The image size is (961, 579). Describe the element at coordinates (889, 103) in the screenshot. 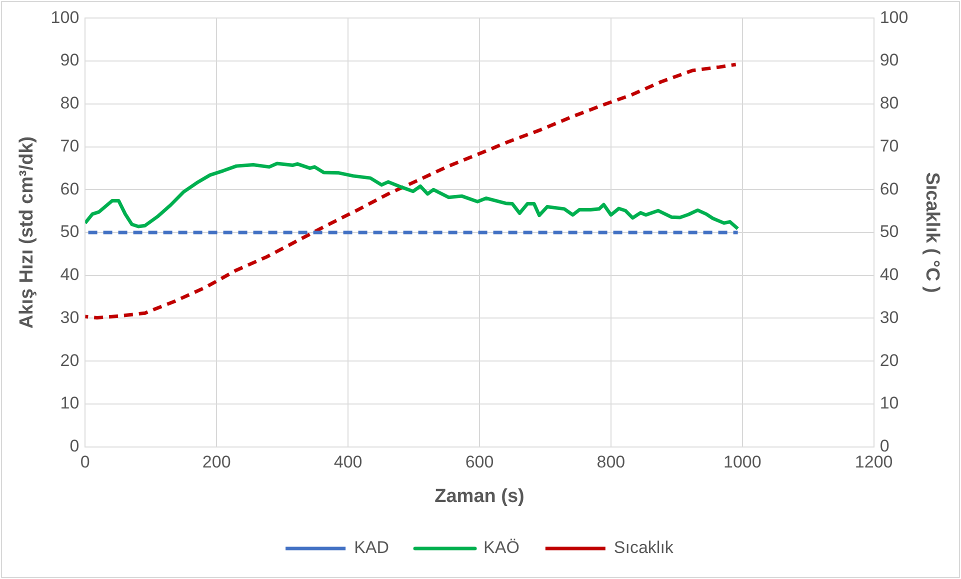

I see `y2-tick-label: 80` at that location.